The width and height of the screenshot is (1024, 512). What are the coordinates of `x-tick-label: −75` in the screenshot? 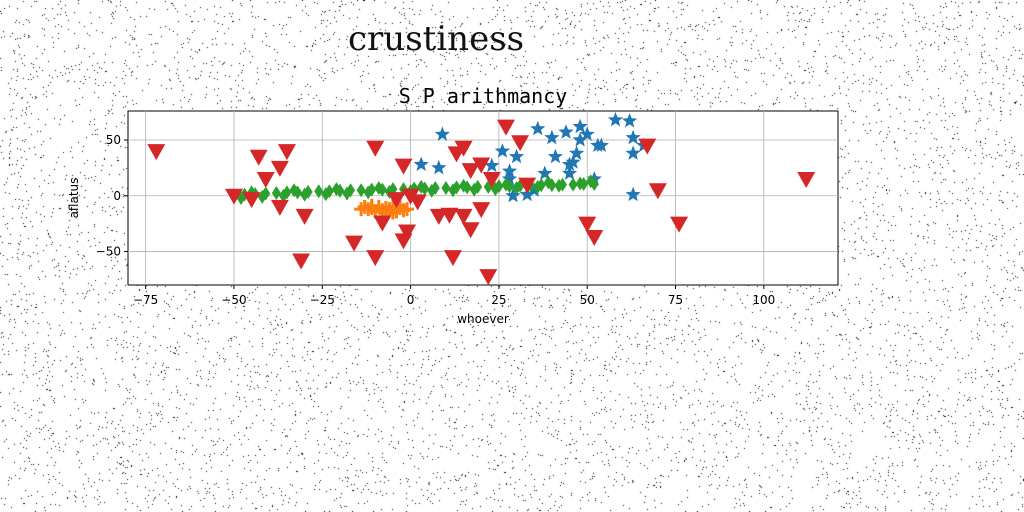 It's located at (145, 300).